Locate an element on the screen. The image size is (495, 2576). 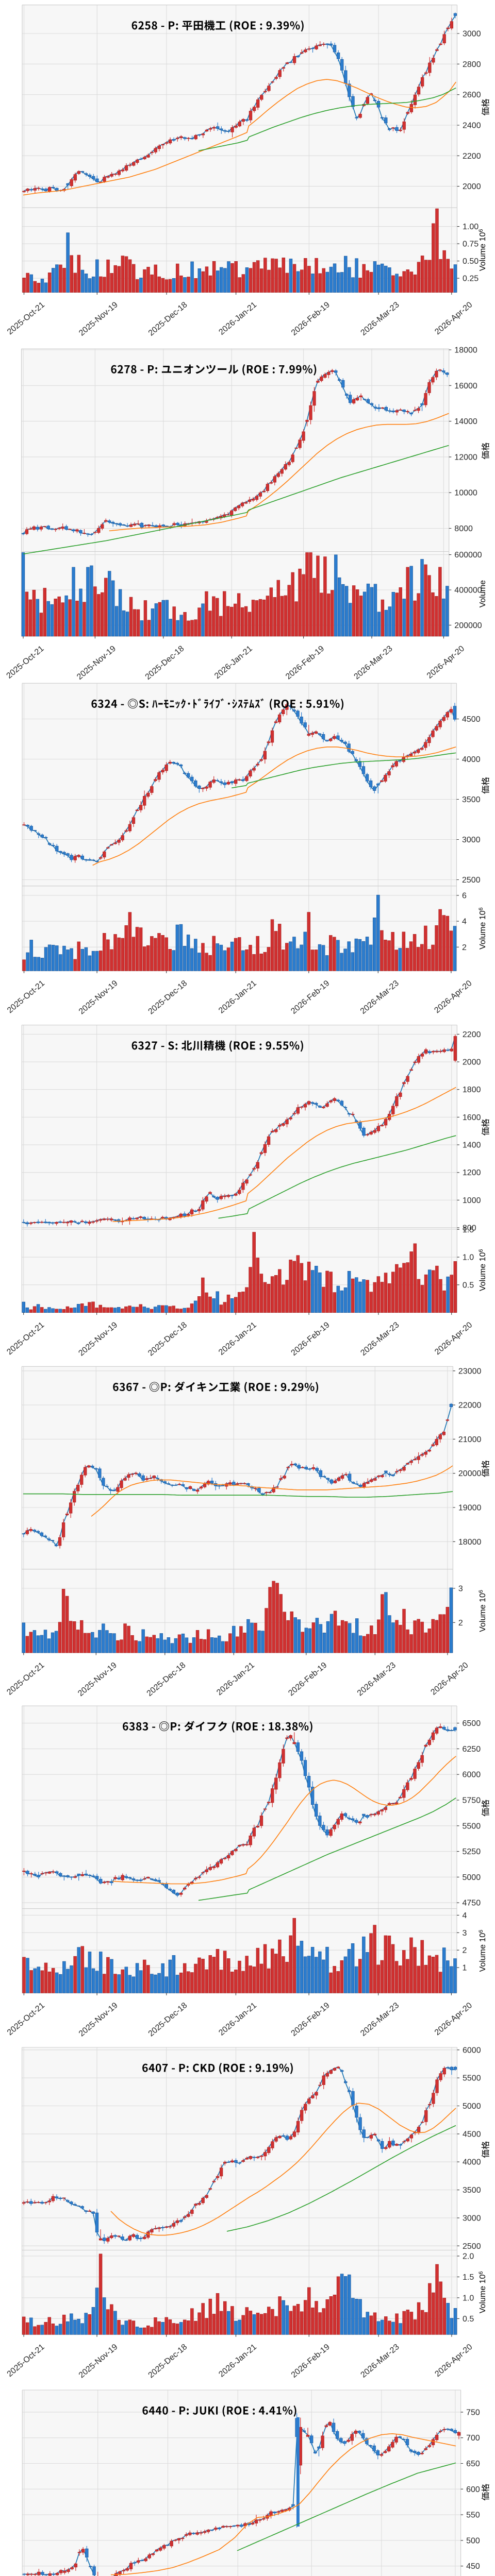
svg-text: 200000 is located at coordinates (468, 625).